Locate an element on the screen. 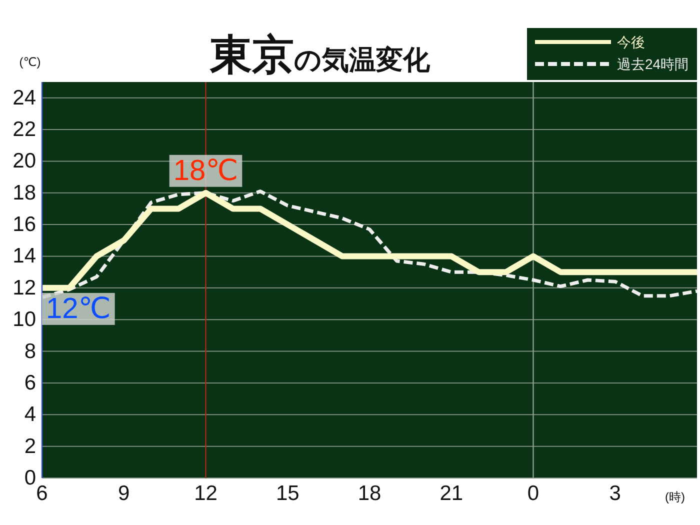  x-tick-label: 21 is located at coordinates (452, 493).